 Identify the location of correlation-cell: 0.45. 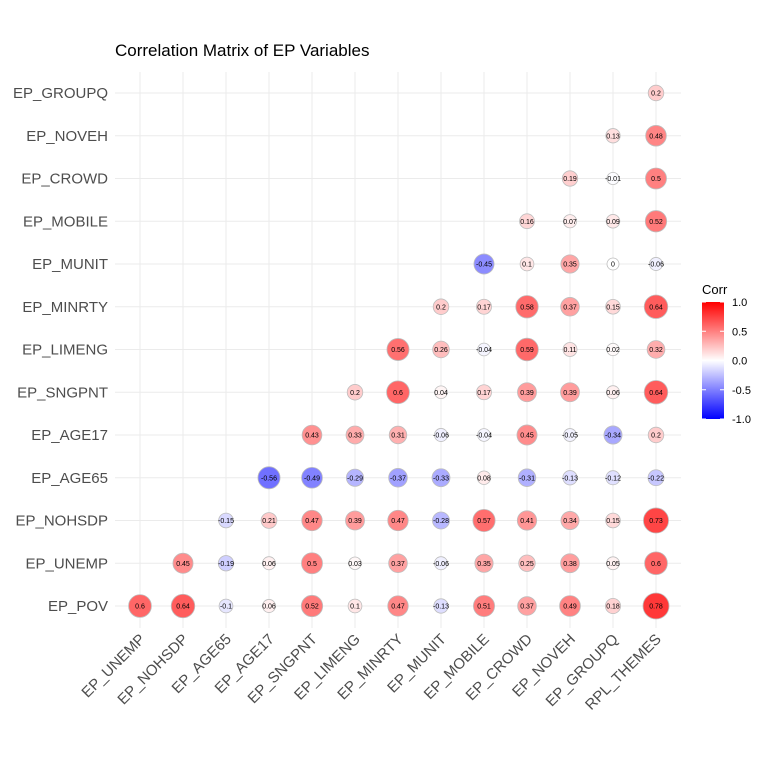
(527, 435).